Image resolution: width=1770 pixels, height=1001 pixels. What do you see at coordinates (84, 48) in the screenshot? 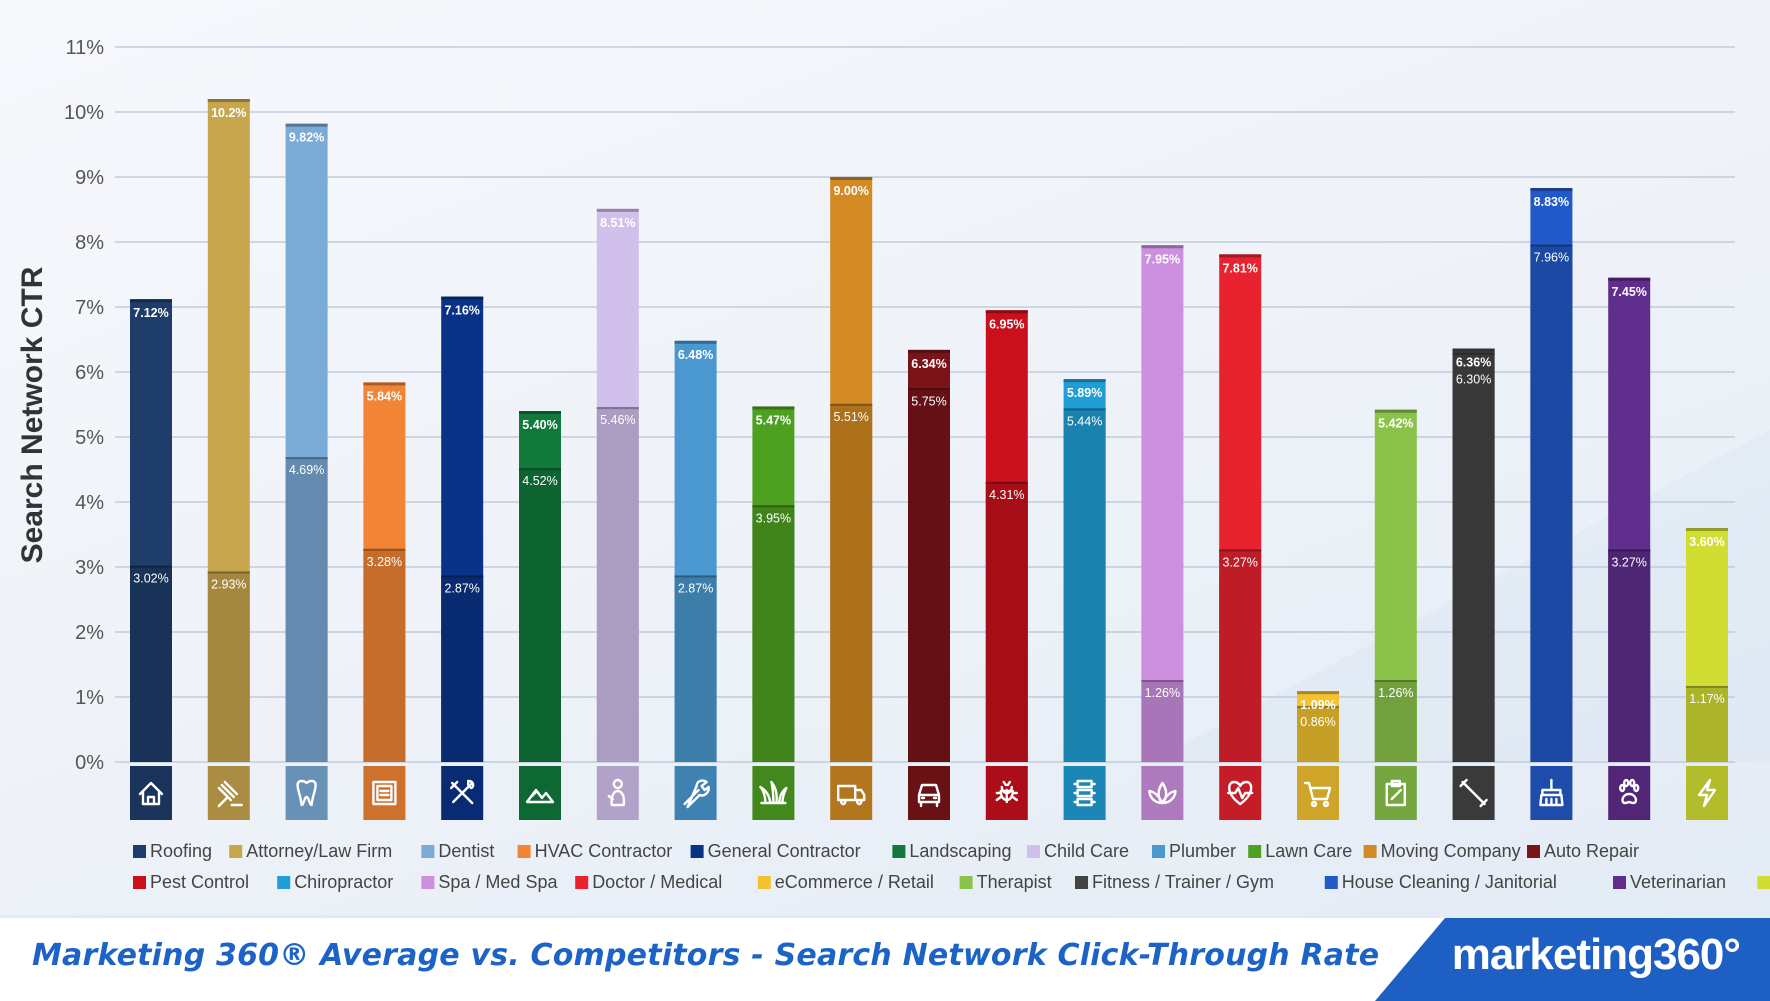
I see `y-tick-label: 11%` at bounding box center [84, 48].